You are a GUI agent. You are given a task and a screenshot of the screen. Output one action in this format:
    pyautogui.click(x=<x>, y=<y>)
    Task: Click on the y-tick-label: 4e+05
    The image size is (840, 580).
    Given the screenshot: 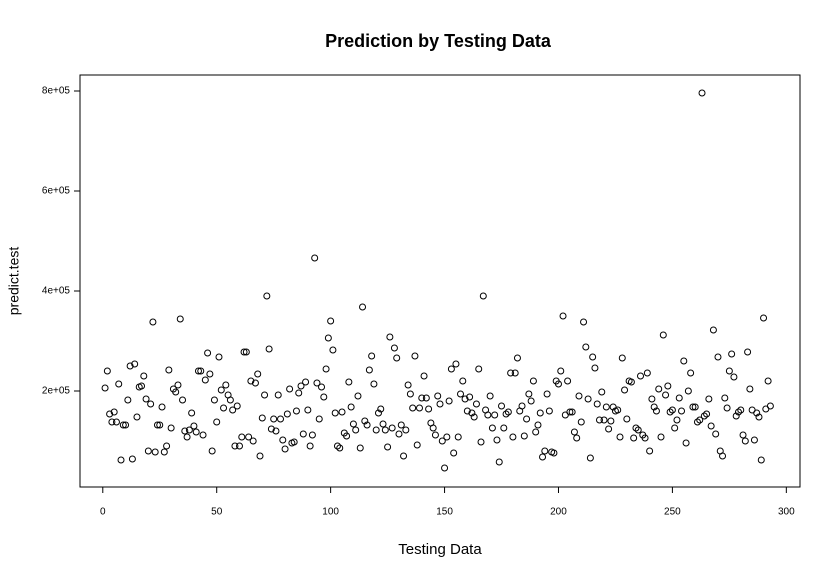 What is the action you would take?
    pyautogui.click(x=56, y=291)
    